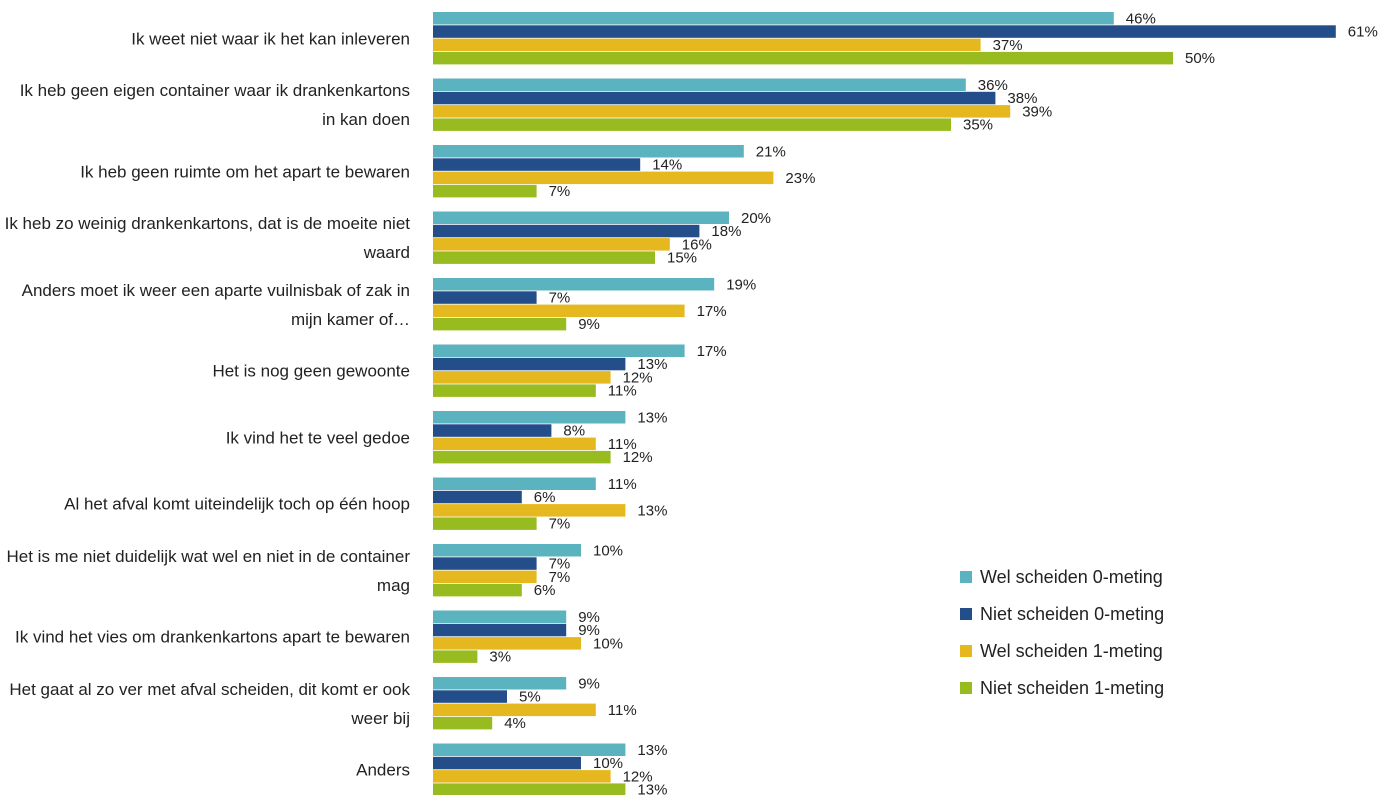  What do you see at coordinates (317, 438) in the screenshot?
I see `category-label: Ik vind het te veel gedoe` at bounding box center [317, 438].